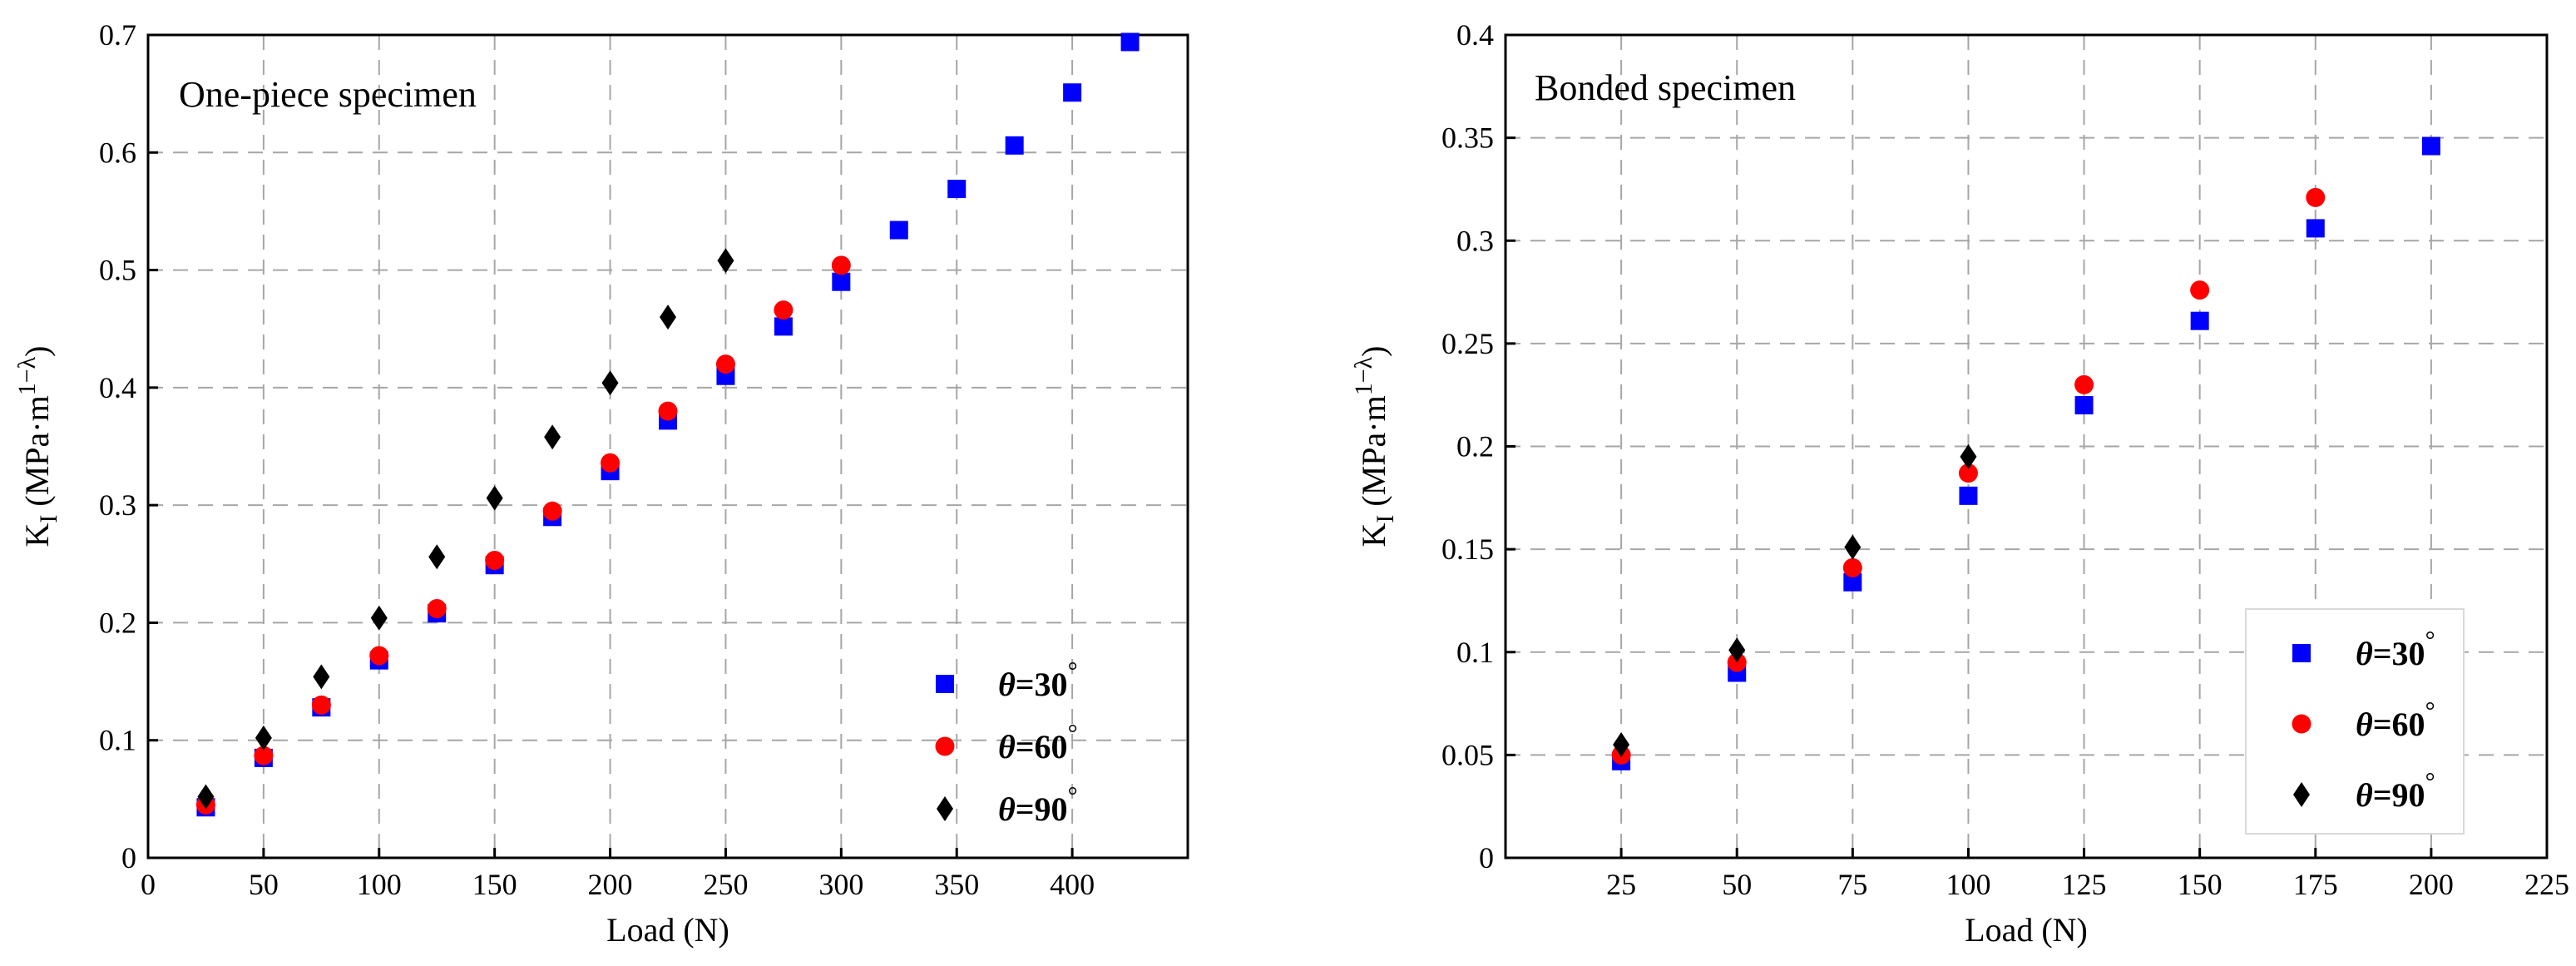 The image size is (2576, 966). I want to click on y-tick-label: 0.7, so click(118, 35).